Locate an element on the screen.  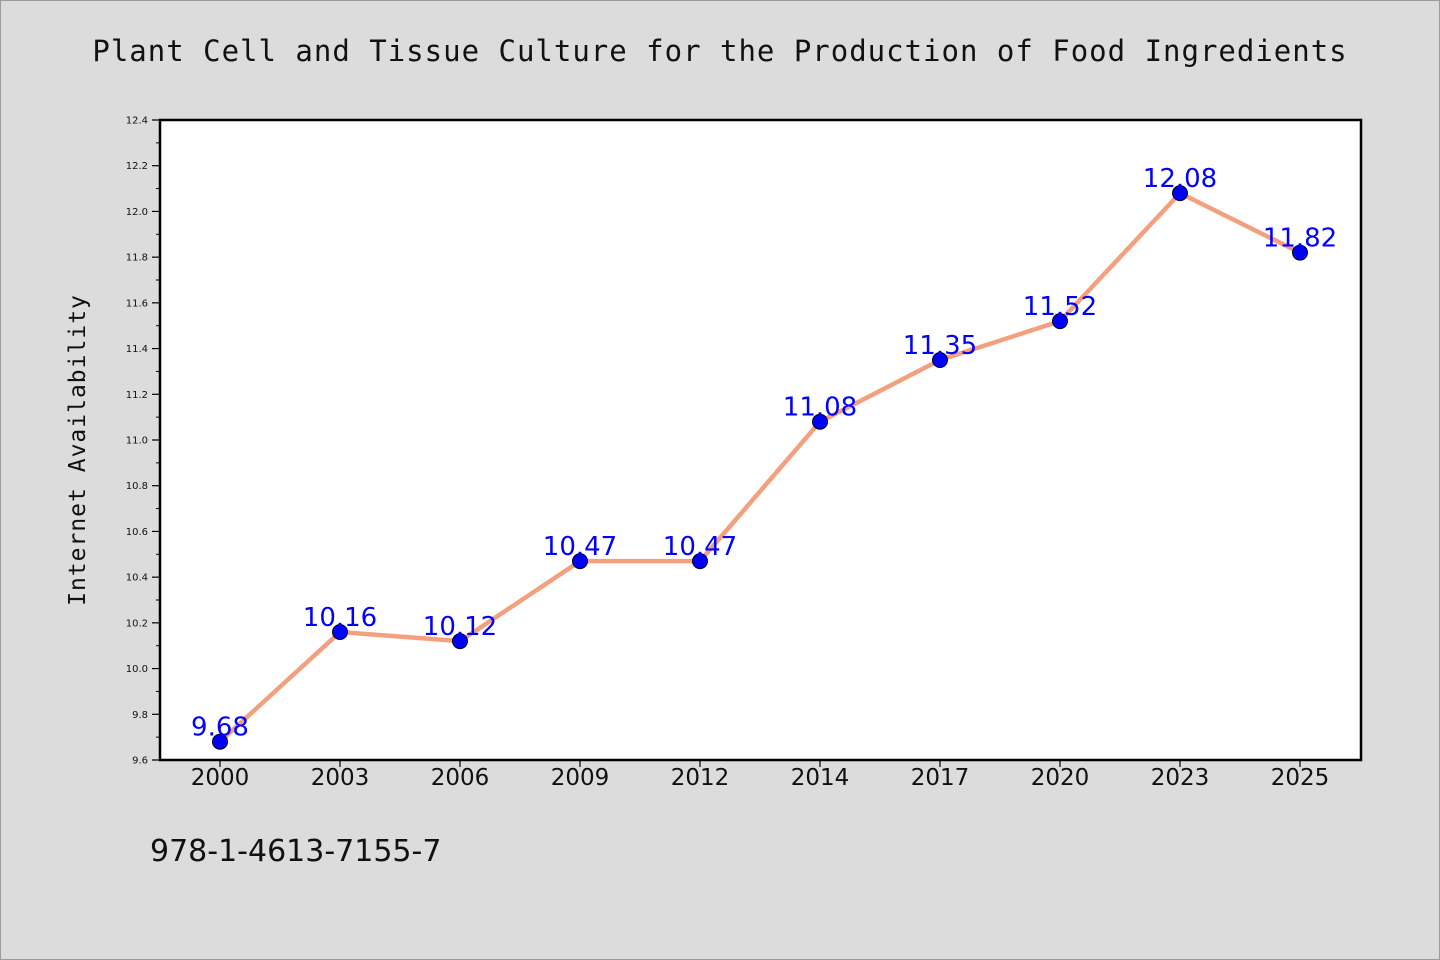
y-tick-label: 12.4 is located at coordinates (137, 121).